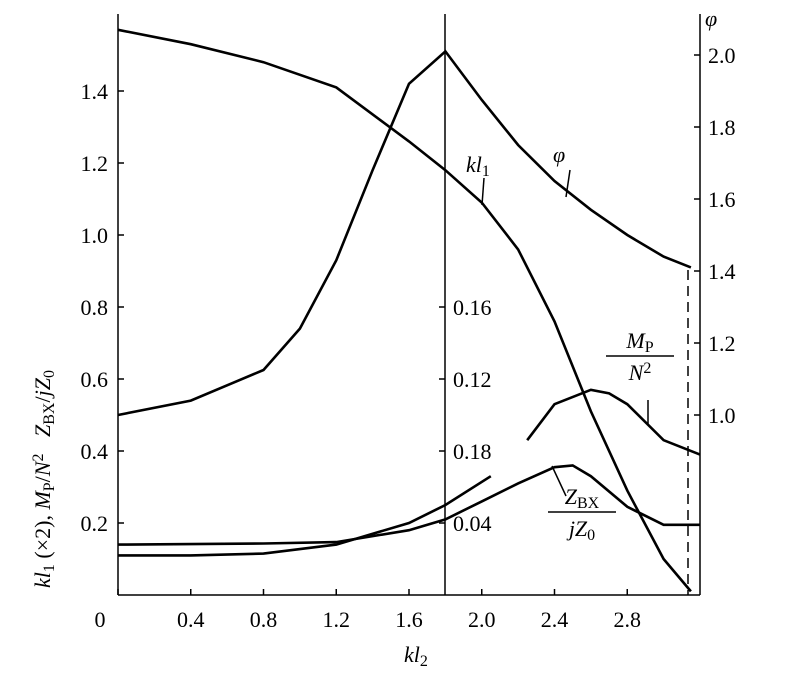 The height and width of the screenshot is (677, 811). I want to click on series-label-denominator-part: 0, so click(591, 535).